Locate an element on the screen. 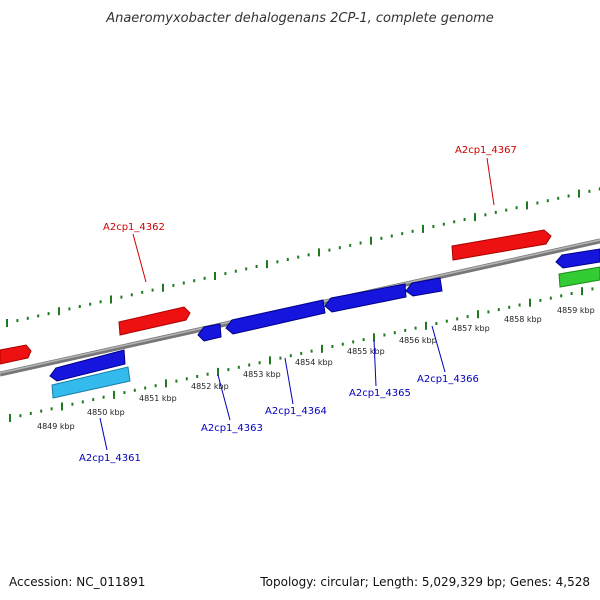 Image resolution: width=600 pixels, height=600 pixels. gene-label-a2cp1-4363: A2cp1_4363 is located at coordinates (232, 428).